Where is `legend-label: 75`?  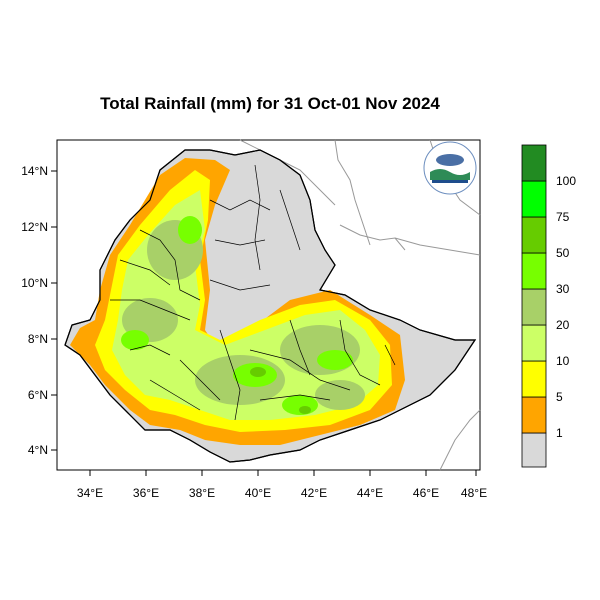 legend-label: 75 is located at coordinates (563, 217).